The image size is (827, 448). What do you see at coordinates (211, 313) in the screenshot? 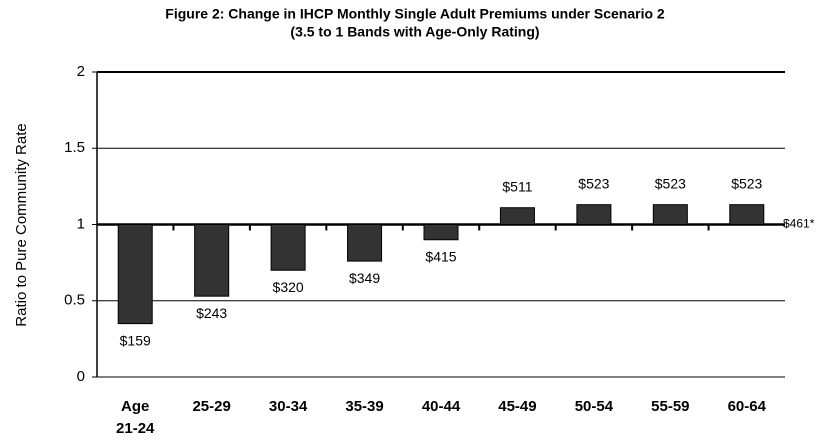
I see `premium-label: $243` at bounding box center [211, 313].